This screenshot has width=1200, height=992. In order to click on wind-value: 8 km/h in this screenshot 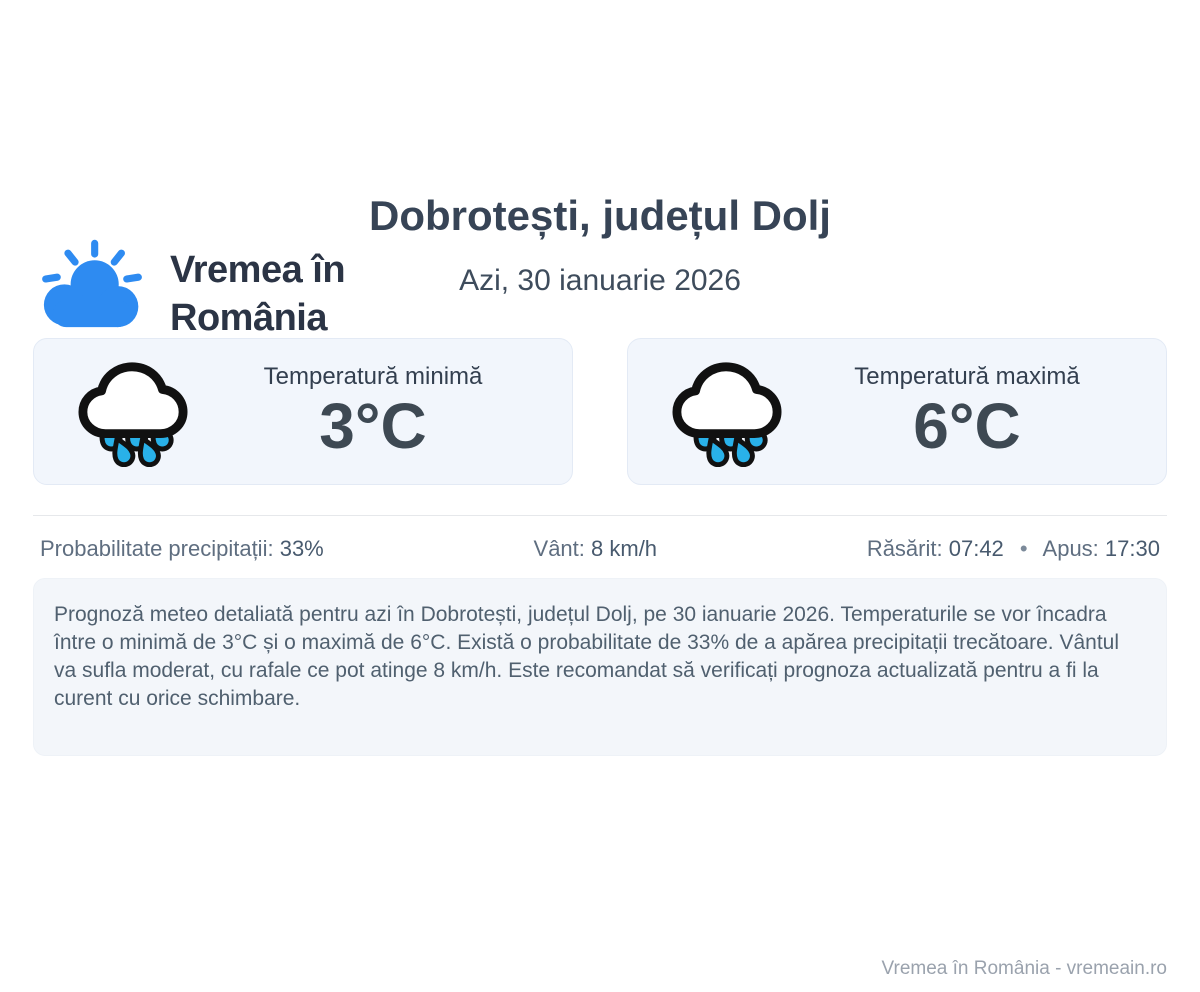, I will do `click(624, 548)`.